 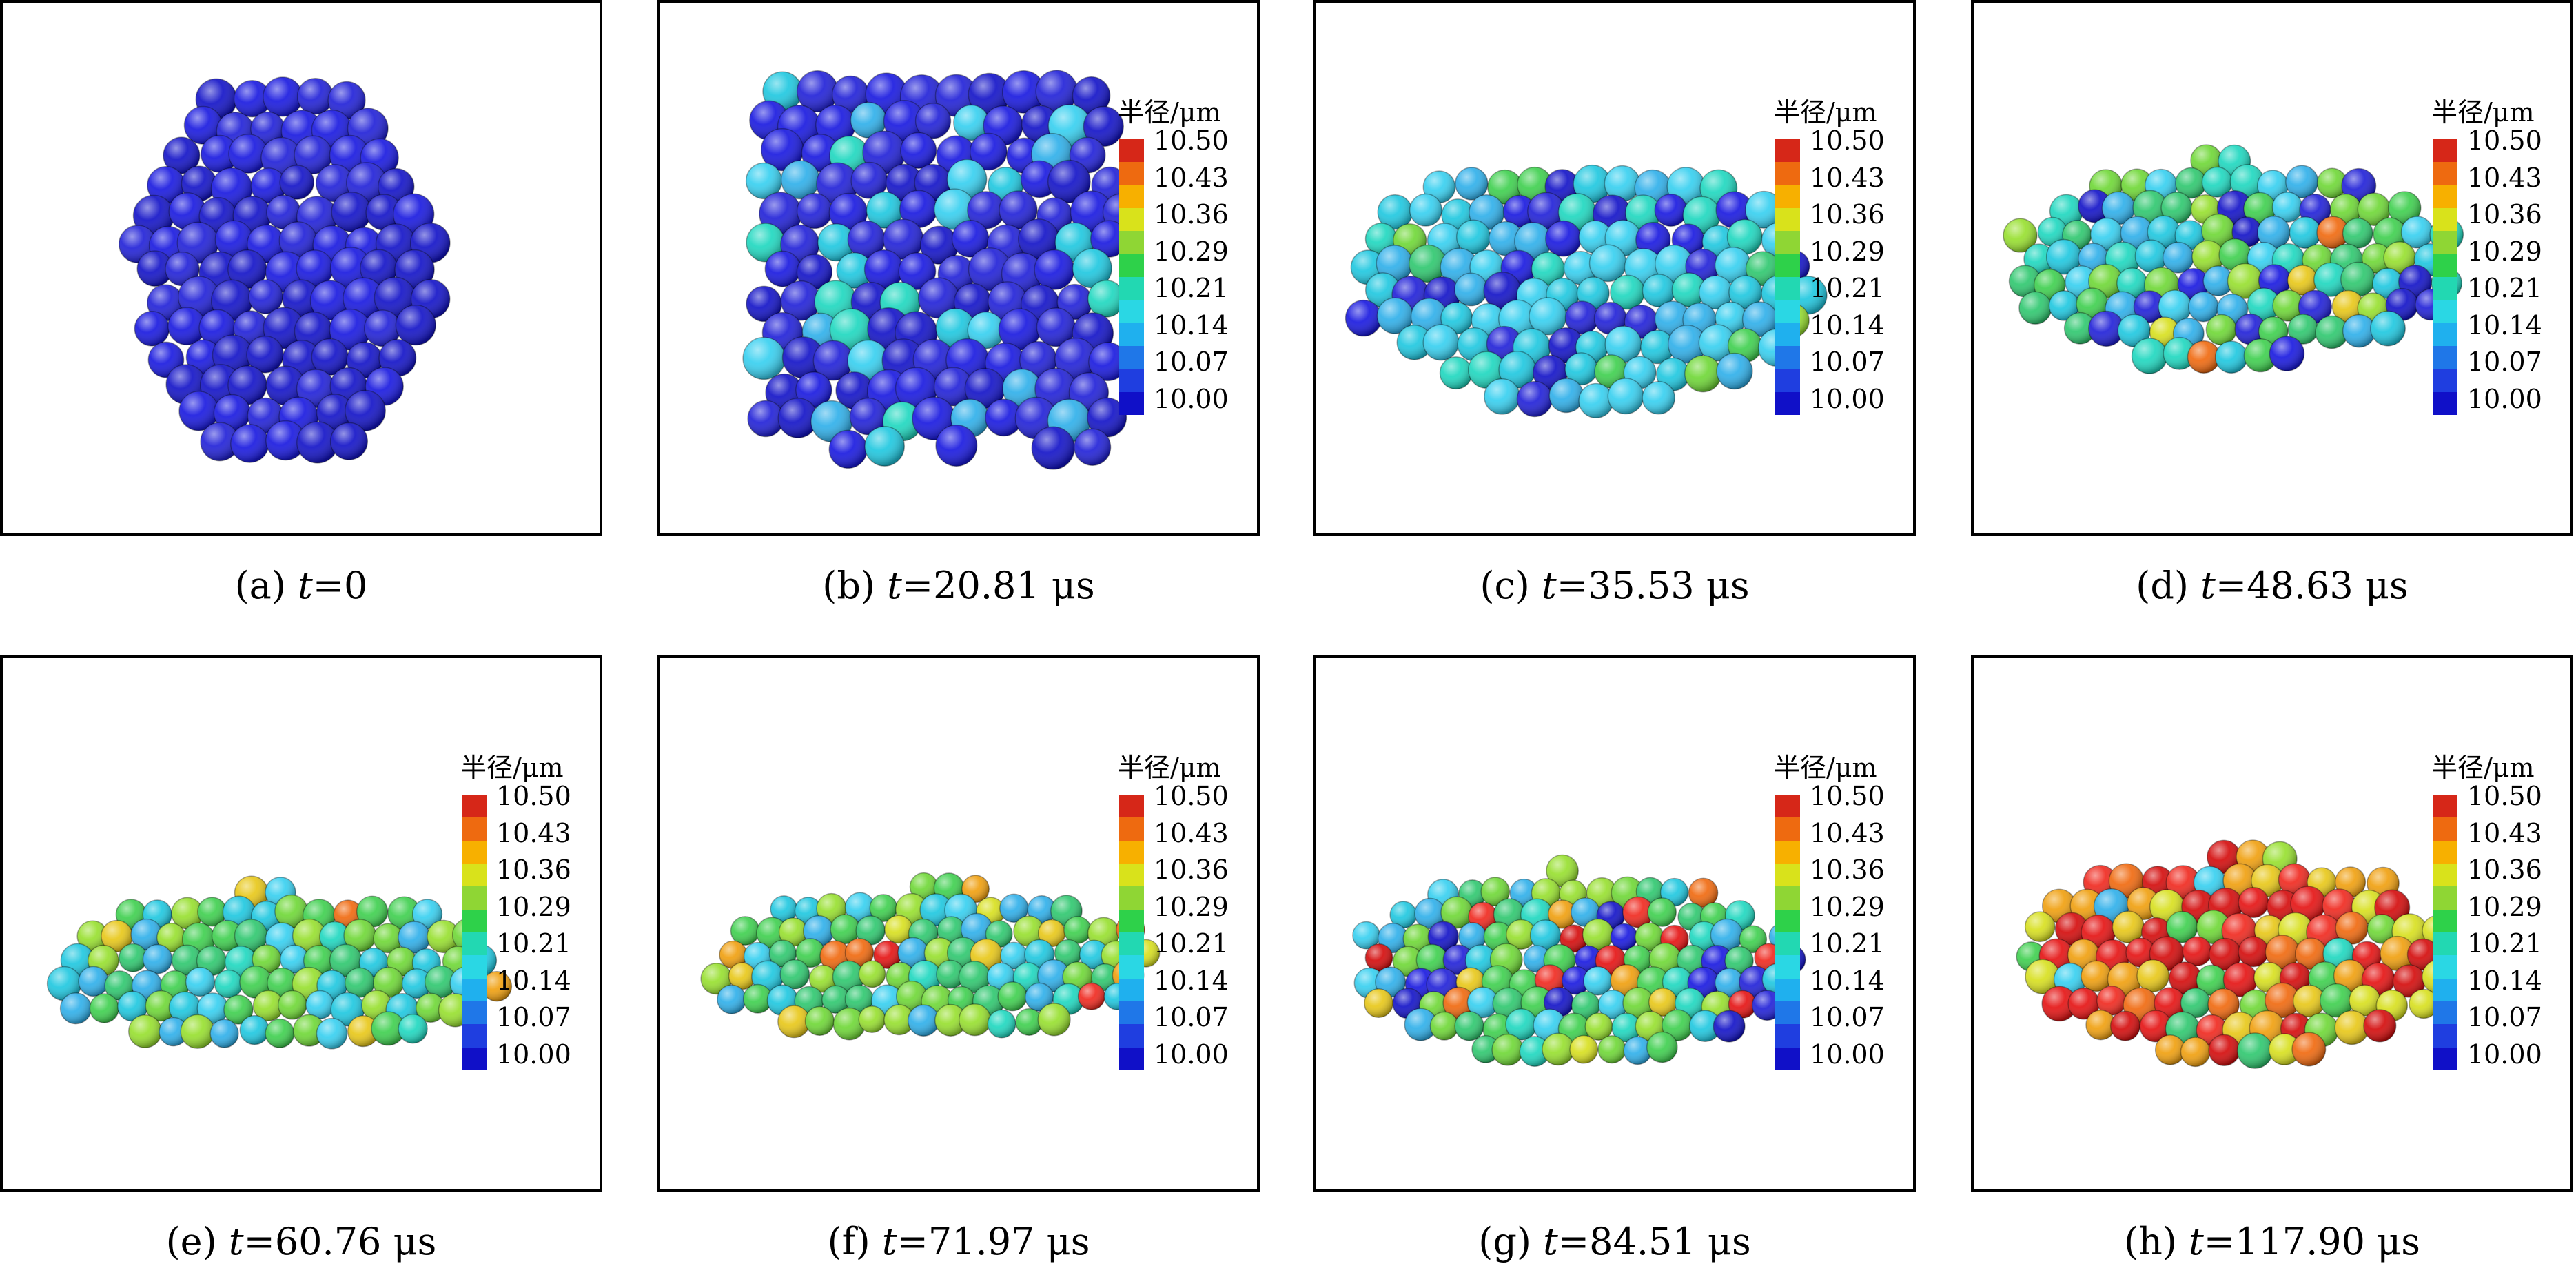 I want to click on colorbar-tick-label: 10.50, so click(x=533, y=796).